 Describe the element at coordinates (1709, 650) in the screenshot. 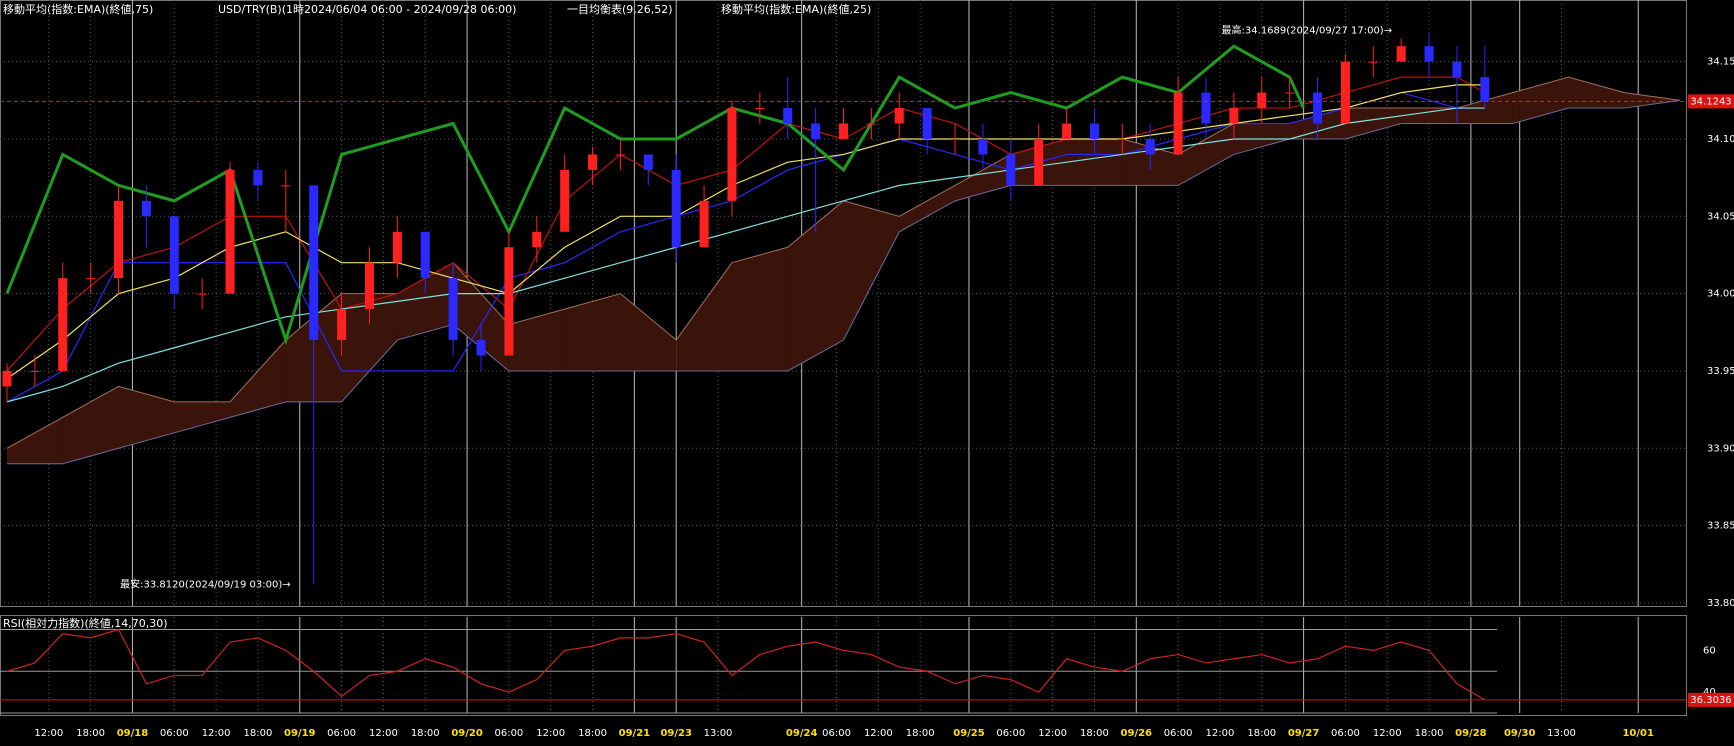

I see `rsi-tick-label: 60` at that location.